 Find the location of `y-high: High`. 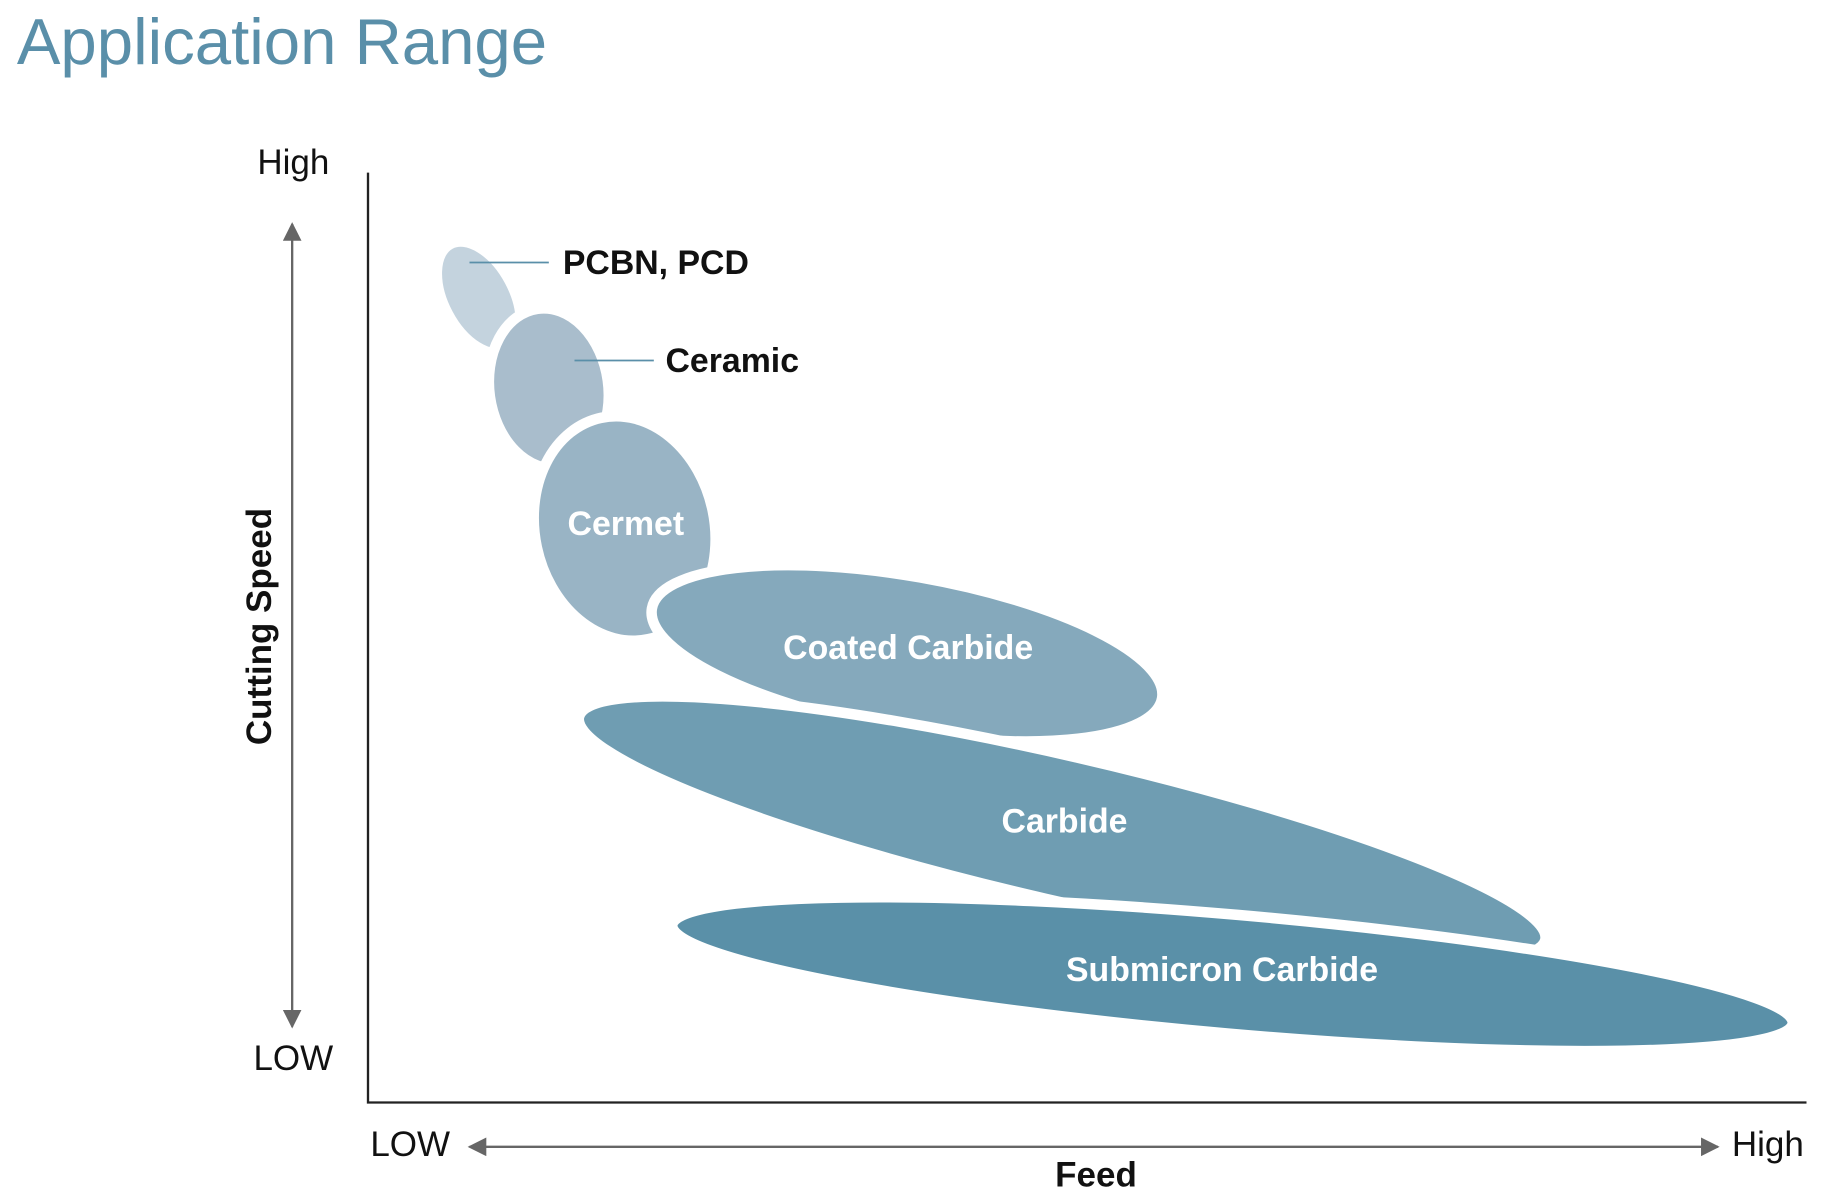

y-high: High is located at coordinates (293, 162).